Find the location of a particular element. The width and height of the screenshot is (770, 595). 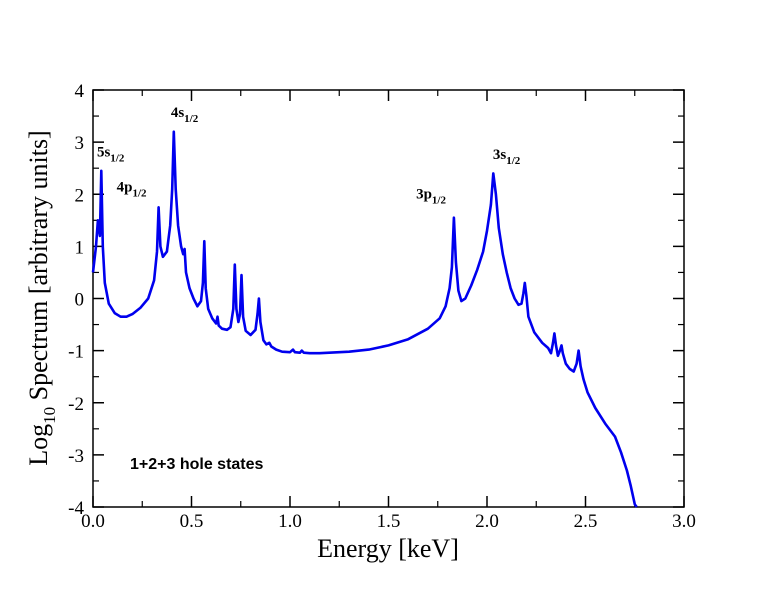

y-tick-label: 4 is located at coordinates (80, 91).